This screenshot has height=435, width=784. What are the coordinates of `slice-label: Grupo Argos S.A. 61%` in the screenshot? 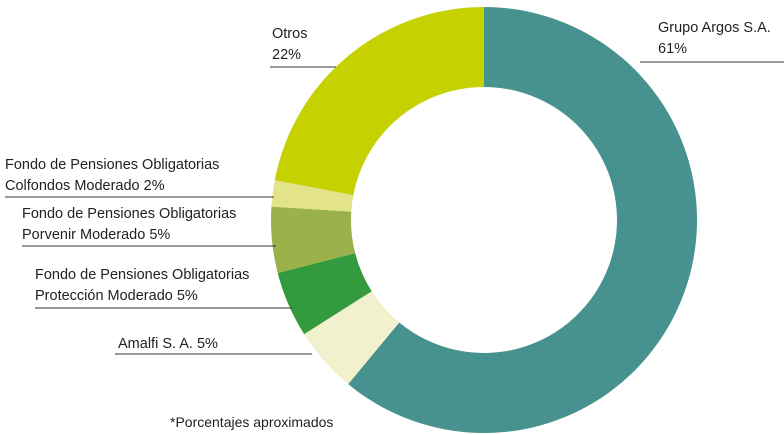 It's located at (721, 39).